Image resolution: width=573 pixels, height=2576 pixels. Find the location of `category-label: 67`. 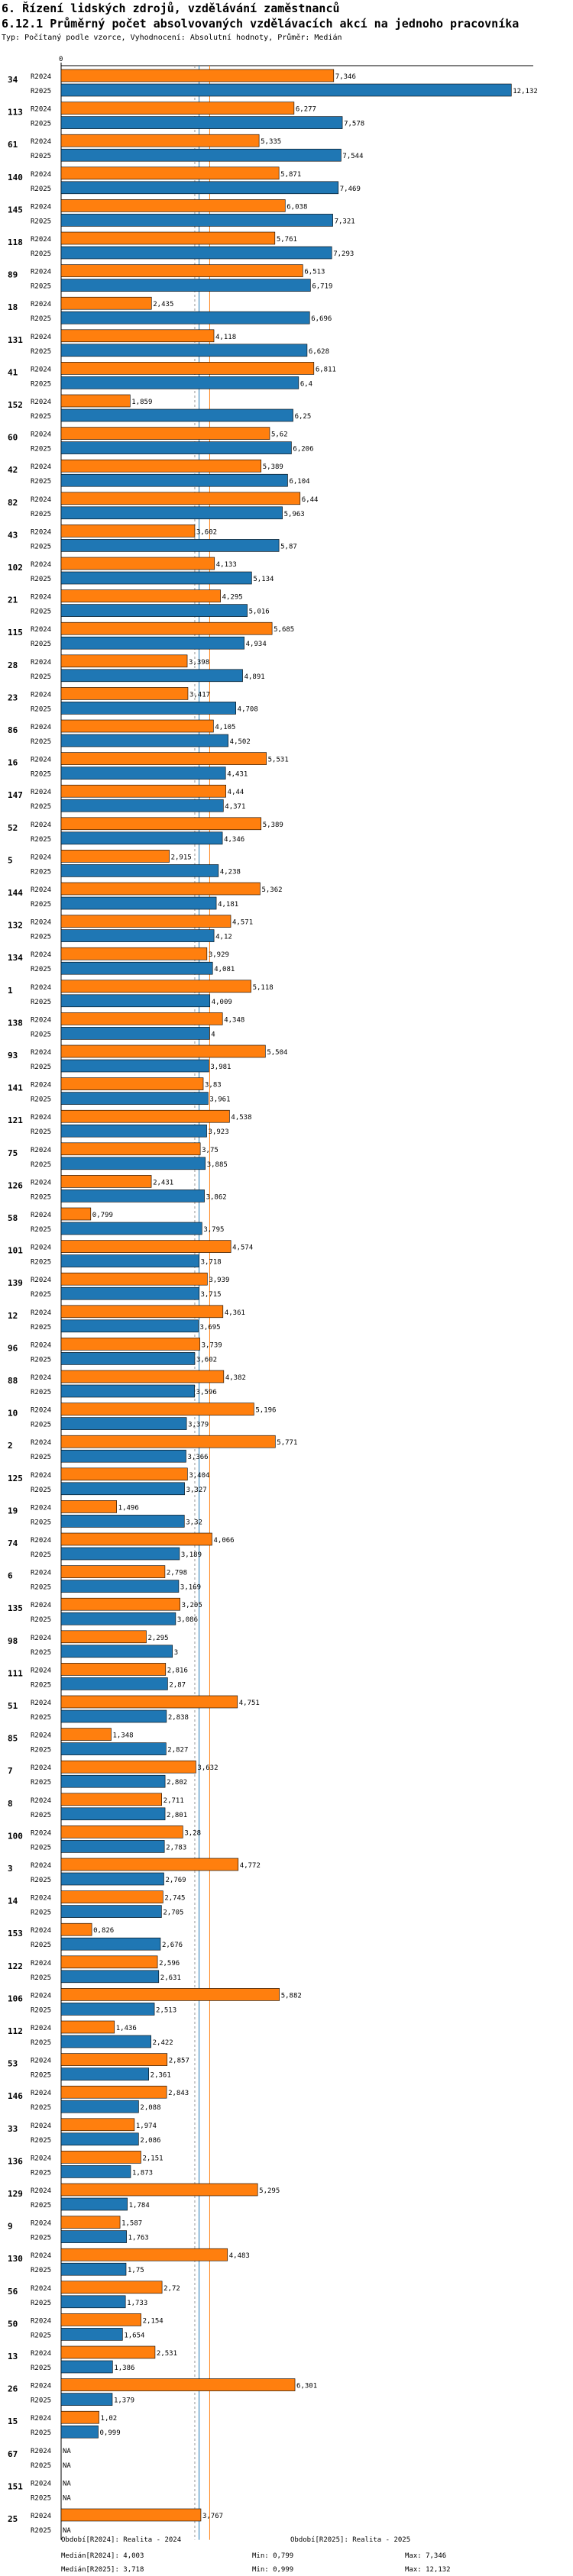

category-label: 67 is located at coordinates (13, 2454).